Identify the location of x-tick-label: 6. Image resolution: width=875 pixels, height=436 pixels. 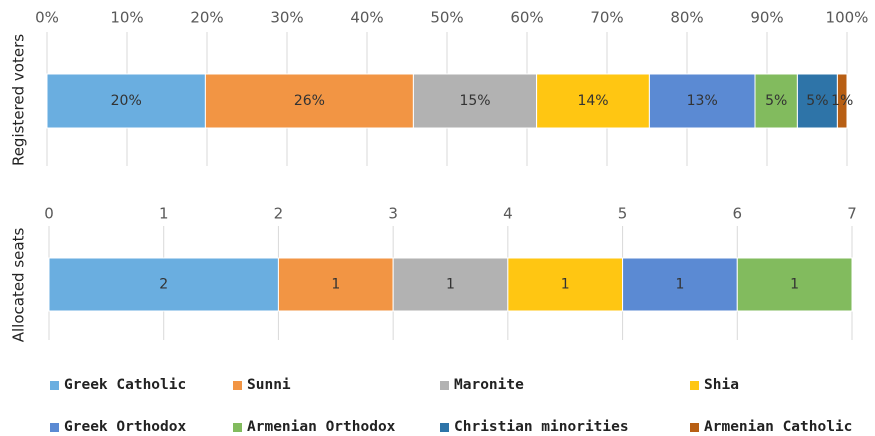
(738, 214).